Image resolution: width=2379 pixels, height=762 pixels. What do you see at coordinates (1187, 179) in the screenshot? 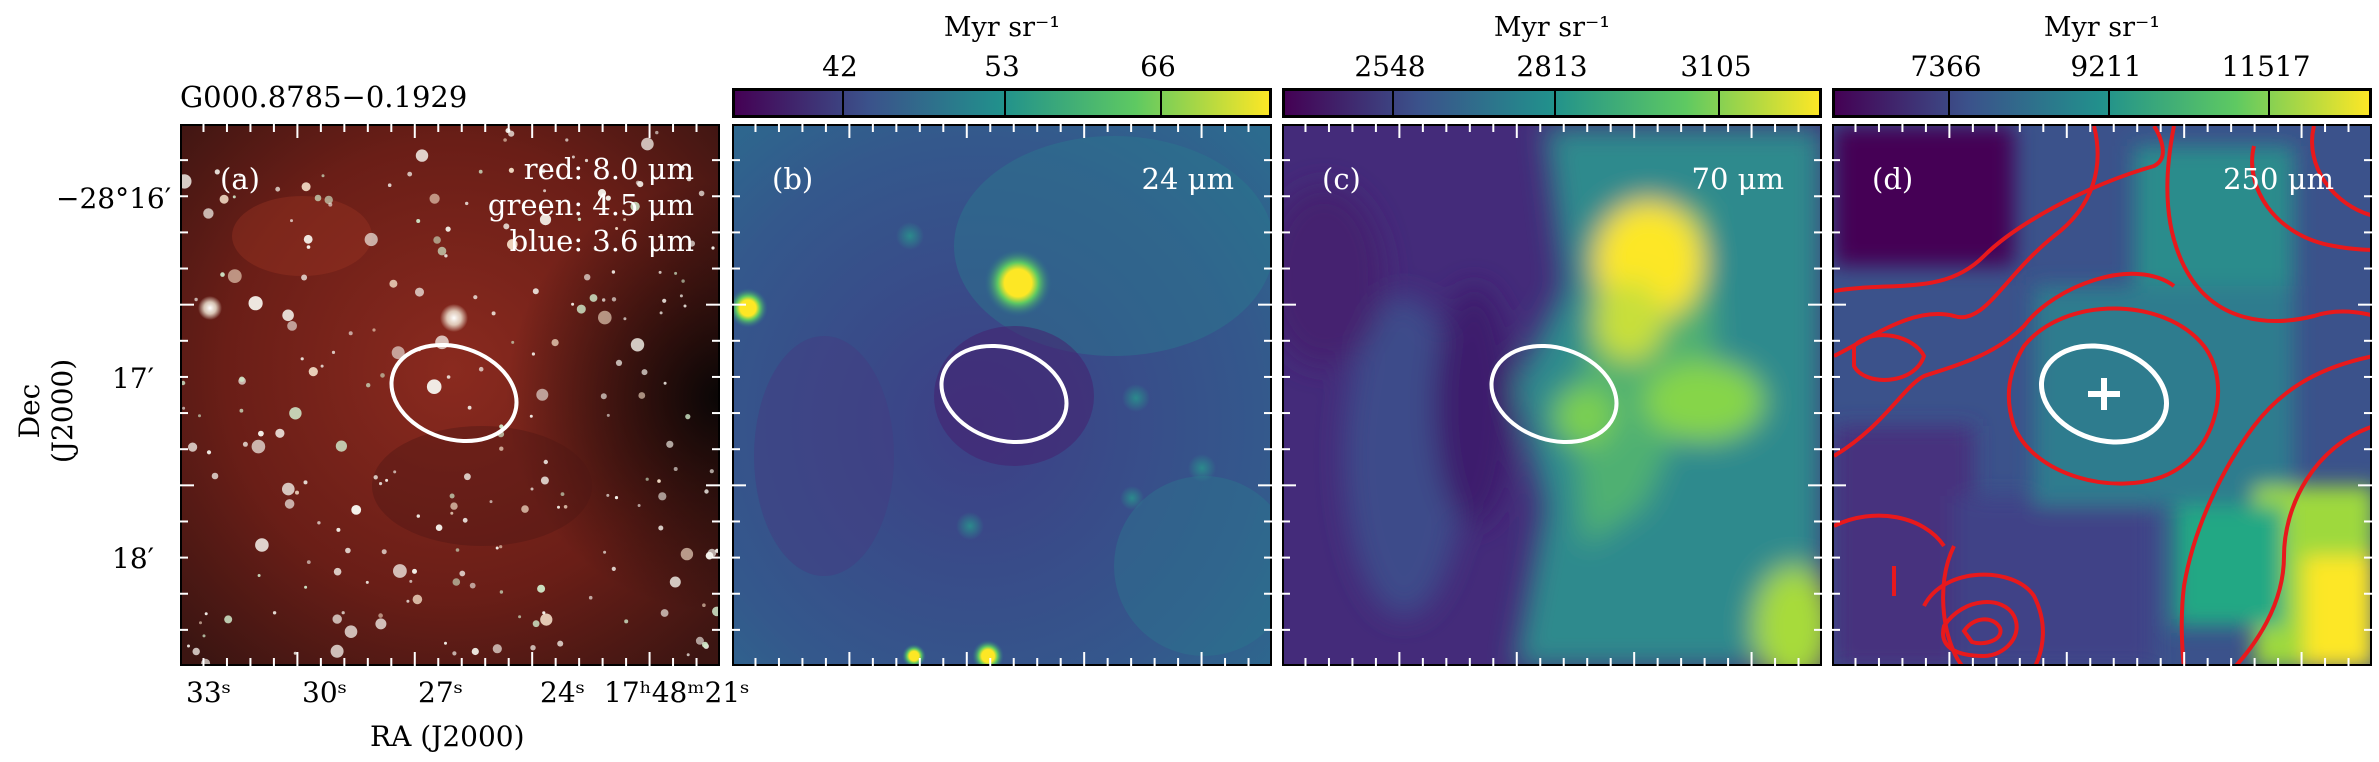
I see `panel-b-band: 24 μm` at bounding box center [1187, 179].